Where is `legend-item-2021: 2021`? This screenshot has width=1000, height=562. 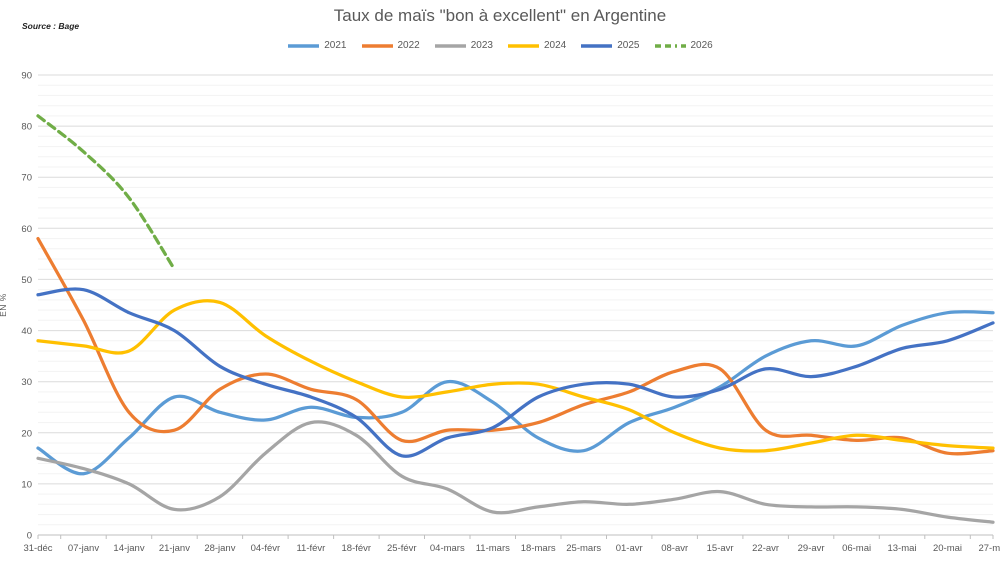
legend-item-2021: 2021 is located at coordinates (317, 45).